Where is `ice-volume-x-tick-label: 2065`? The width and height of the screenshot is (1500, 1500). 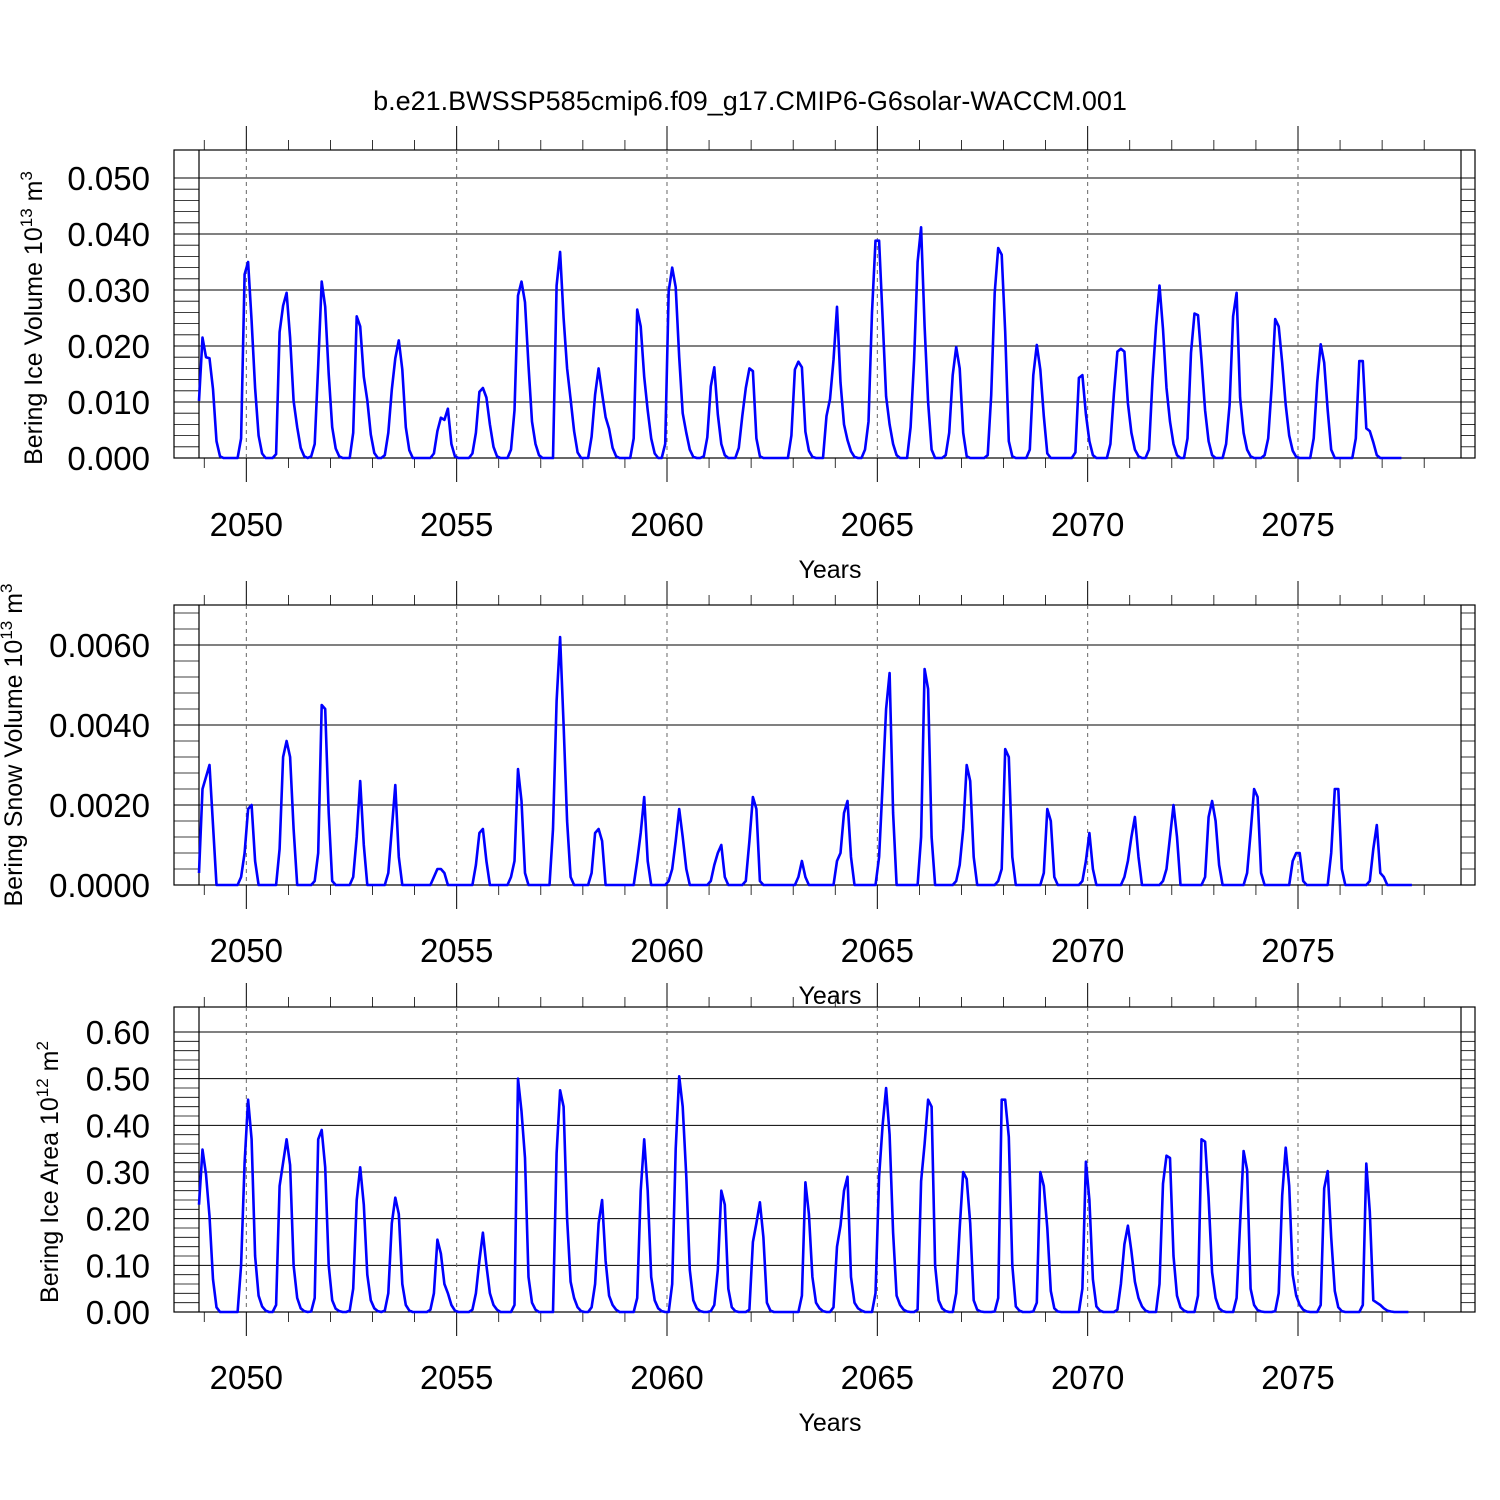
ice-volume-x-tick-label: 2065 is located at coordinates (877, 524).